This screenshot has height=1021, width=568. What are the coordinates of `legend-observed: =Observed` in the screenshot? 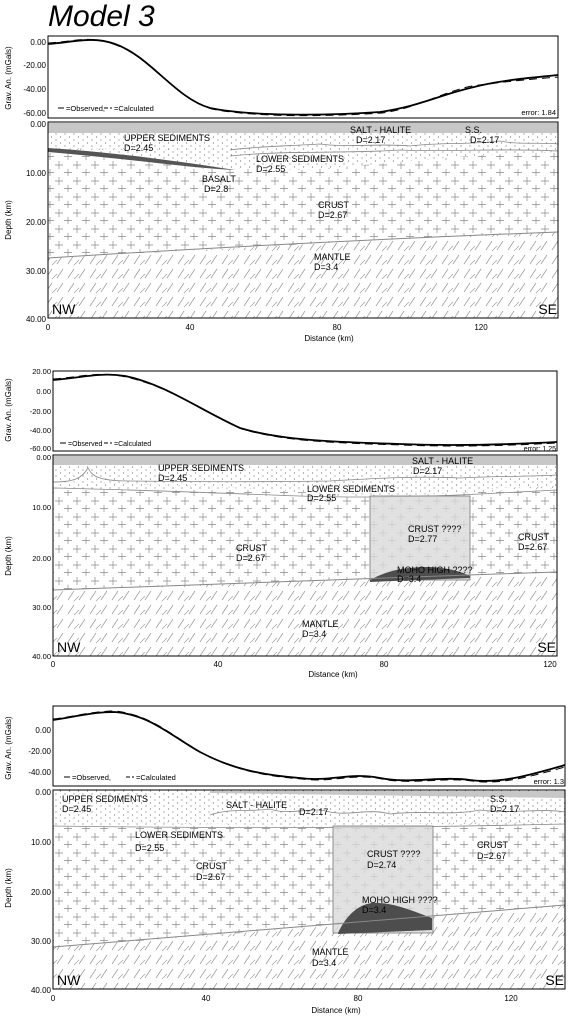 It's located at (85, 444).